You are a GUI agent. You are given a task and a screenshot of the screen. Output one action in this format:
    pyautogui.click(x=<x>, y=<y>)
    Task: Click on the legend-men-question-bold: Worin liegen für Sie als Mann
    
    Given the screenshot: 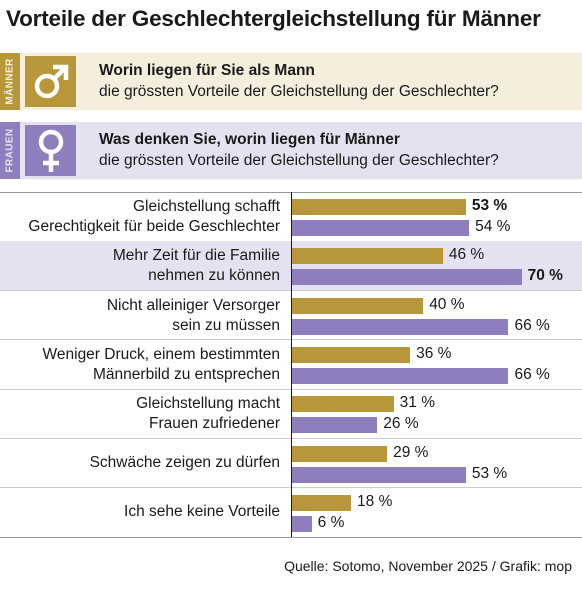 What is the action you would take?
    pyautogui.click(x=207, y=70)
    